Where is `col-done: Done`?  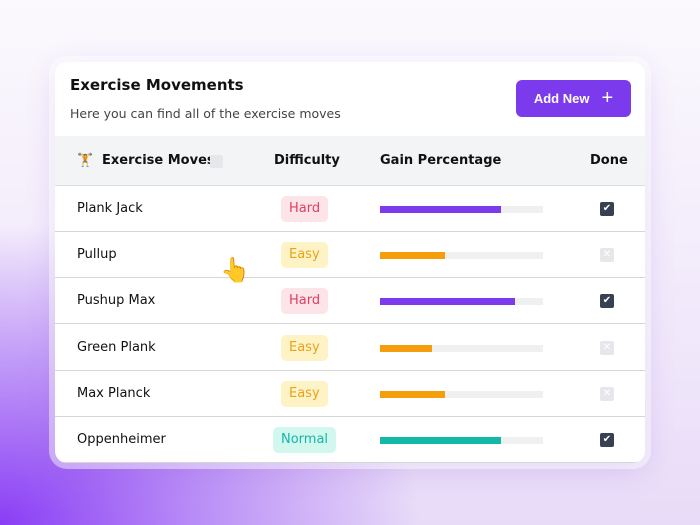 col-done: Done is located at coordinates (609, 160).